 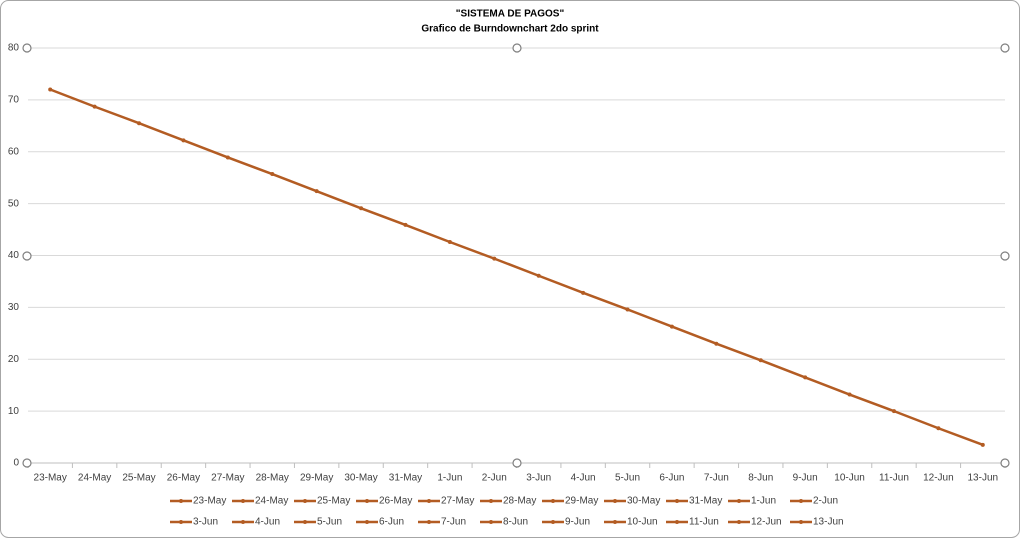 I want to click on legend-label: 1-Jun, so click(x=763, y=501).